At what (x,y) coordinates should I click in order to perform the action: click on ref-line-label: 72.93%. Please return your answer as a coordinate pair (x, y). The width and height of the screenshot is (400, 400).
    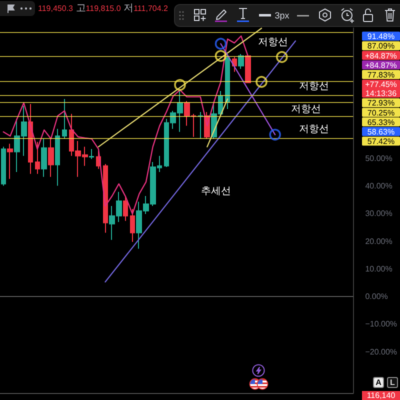
    Looking at the image, I should click on (381, 103).